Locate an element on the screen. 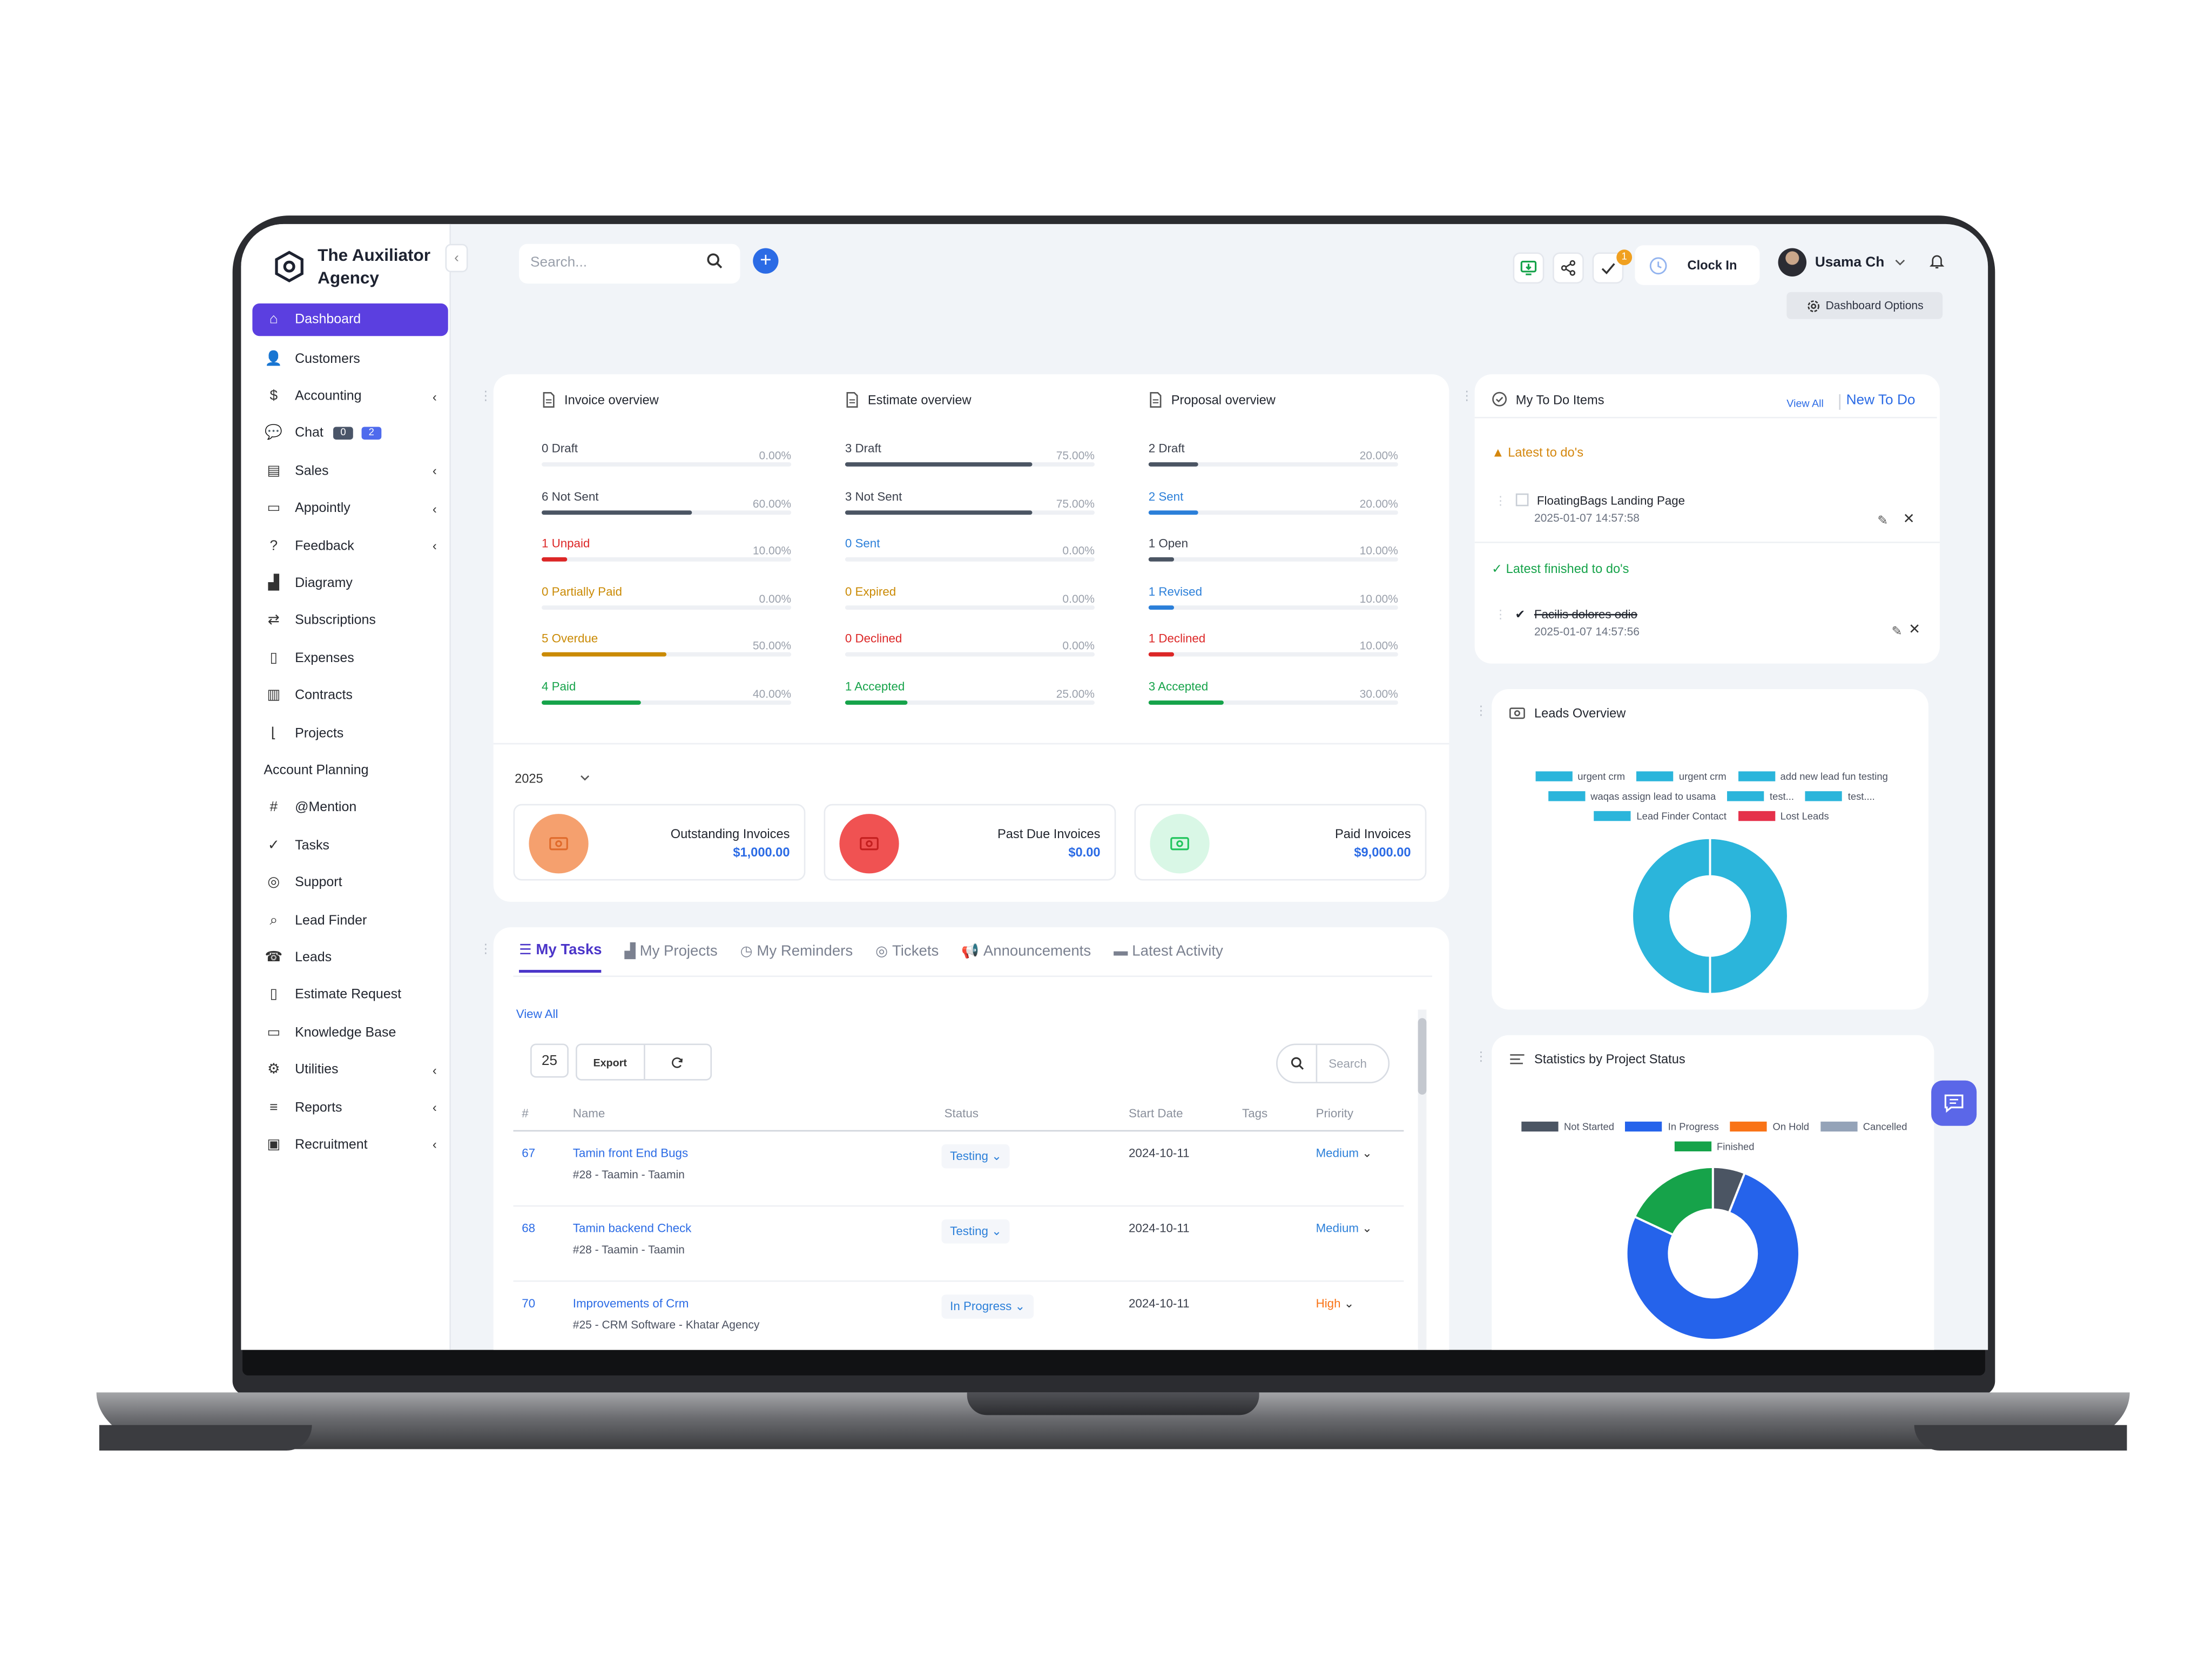 This screenshot has height=1659, width=2212. year-select: 2025 is located at coordinates (529, 778).